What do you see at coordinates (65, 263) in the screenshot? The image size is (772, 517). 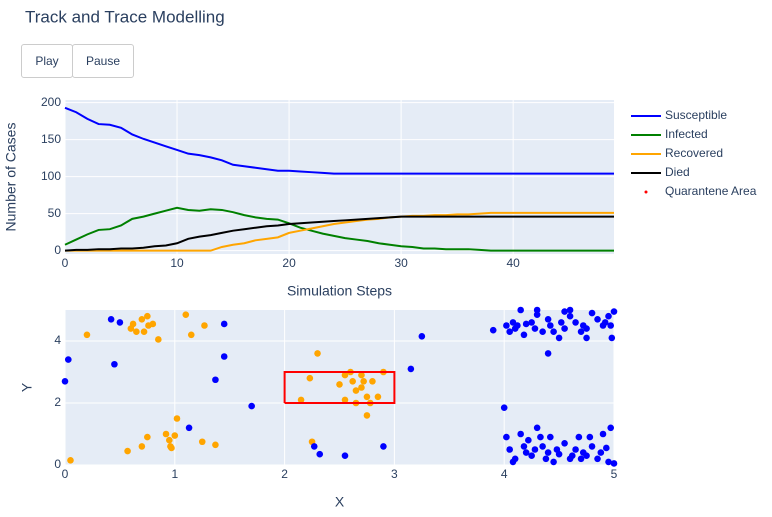 I see `x-tick-label: 0` at bounding box center [65, 263].